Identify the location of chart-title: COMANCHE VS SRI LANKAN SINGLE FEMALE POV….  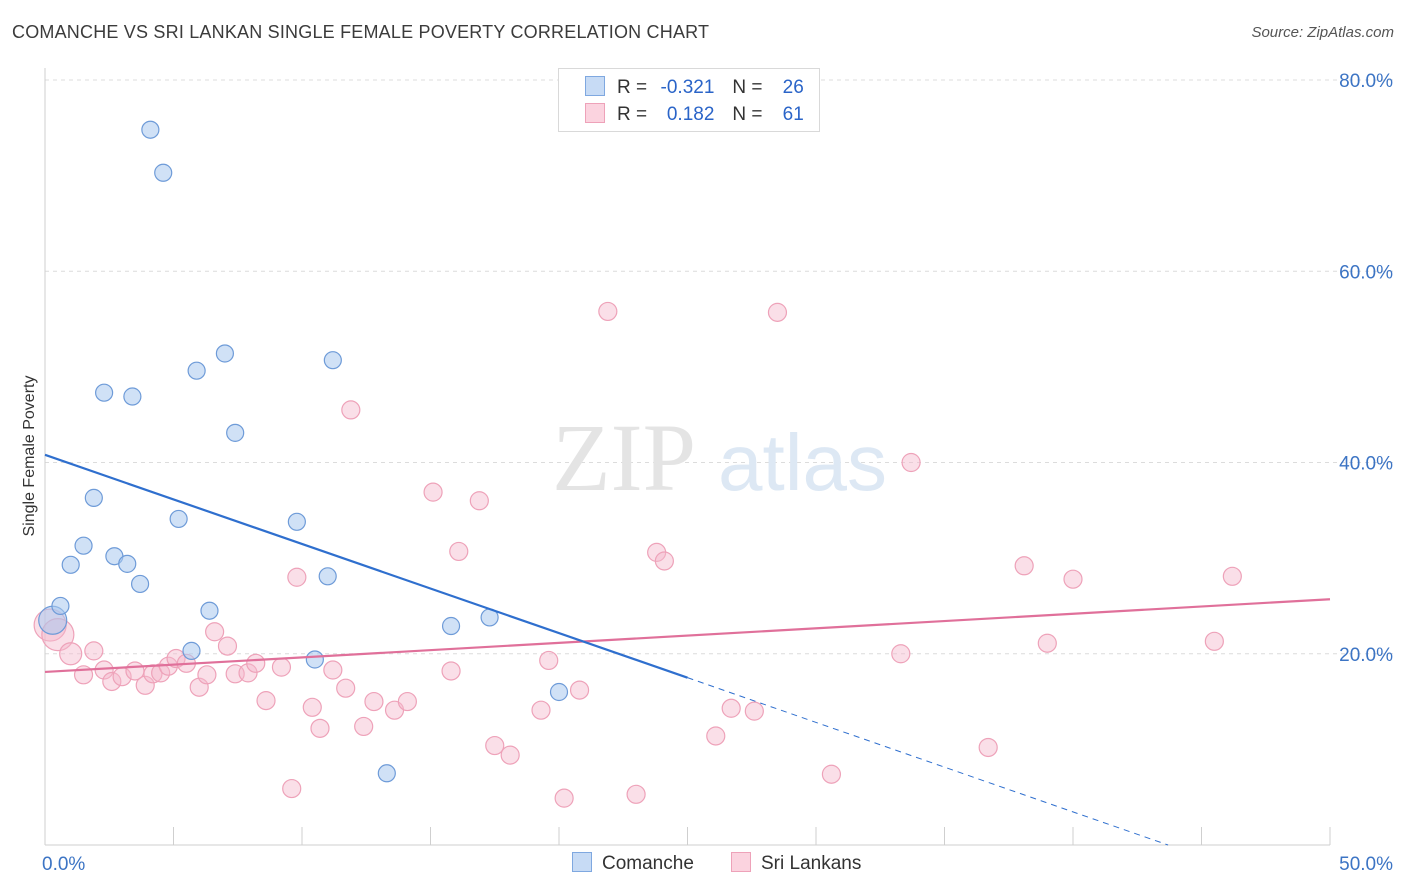
(361, 32).